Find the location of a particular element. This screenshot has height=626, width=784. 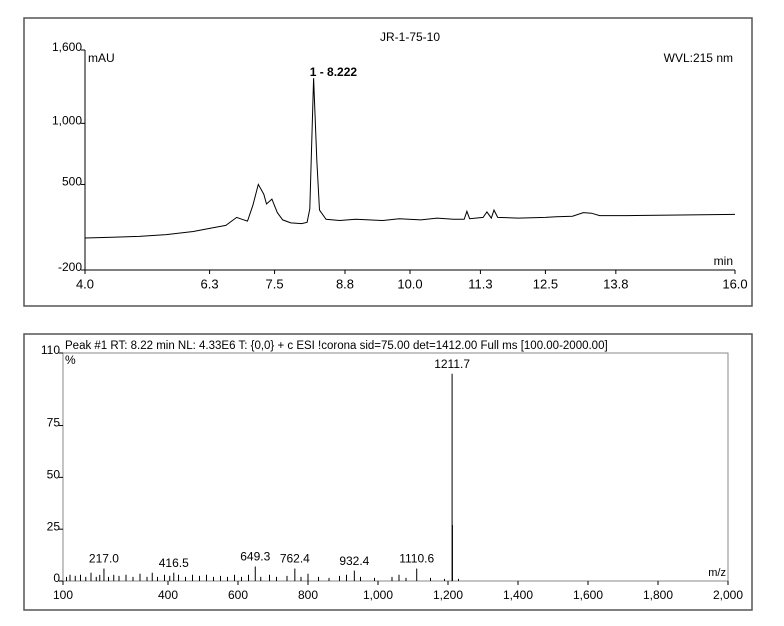

peak-label: 762.4 is located at coordinates (295, 559).